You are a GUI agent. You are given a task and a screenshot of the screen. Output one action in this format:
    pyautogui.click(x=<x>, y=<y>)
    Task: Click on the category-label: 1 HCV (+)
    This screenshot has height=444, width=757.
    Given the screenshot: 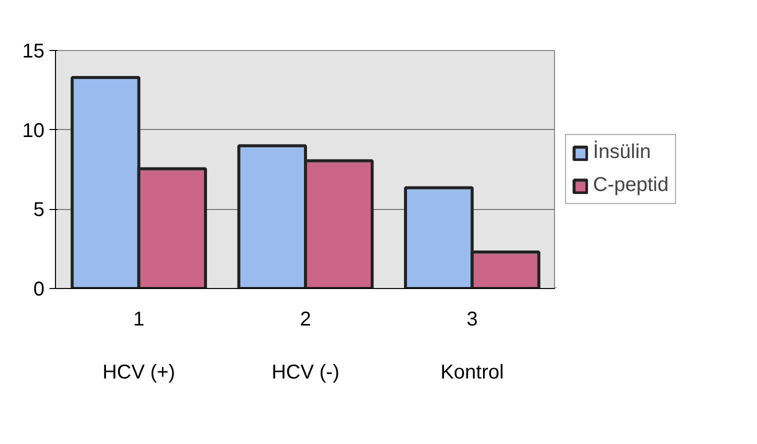 What is the action you would take?
    pyautogui.click(x=139, y=346)
    